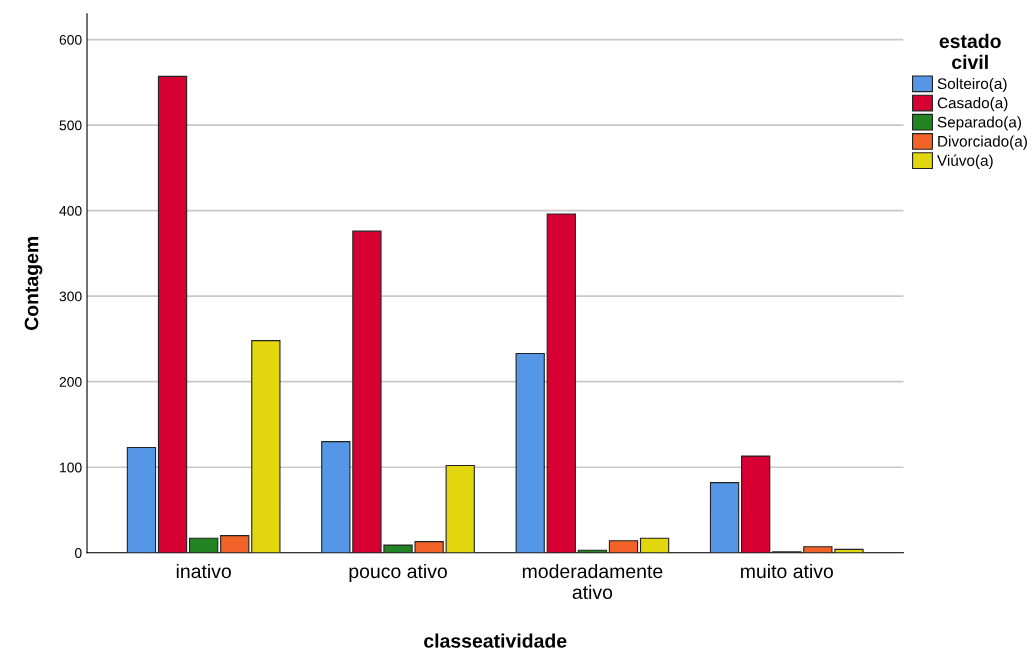  What do you see at coordinates (965, 161) in the screenshot?
I see `legend-label: Viúvo(a)` at bounding box center [965, 161].